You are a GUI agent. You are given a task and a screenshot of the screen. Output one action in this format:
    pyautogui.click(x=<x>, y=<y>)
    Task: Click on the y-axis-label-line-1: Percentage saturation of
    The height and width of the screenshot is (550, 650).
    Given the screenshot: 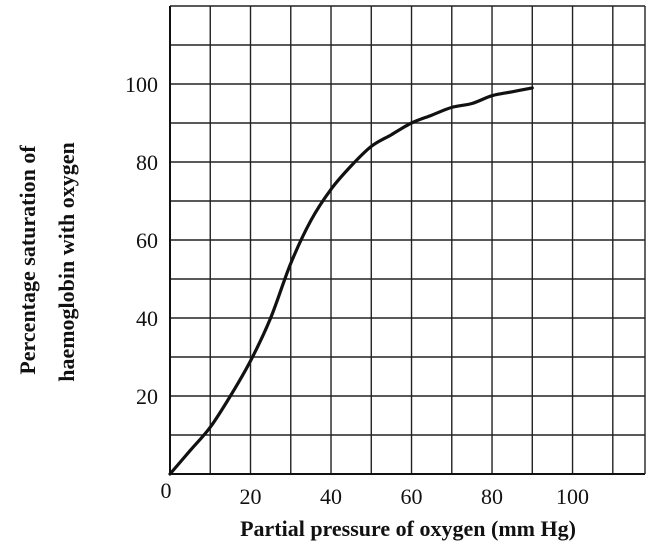 What is the action you would take?
    pyautogui.click(x=27, y=260)
    